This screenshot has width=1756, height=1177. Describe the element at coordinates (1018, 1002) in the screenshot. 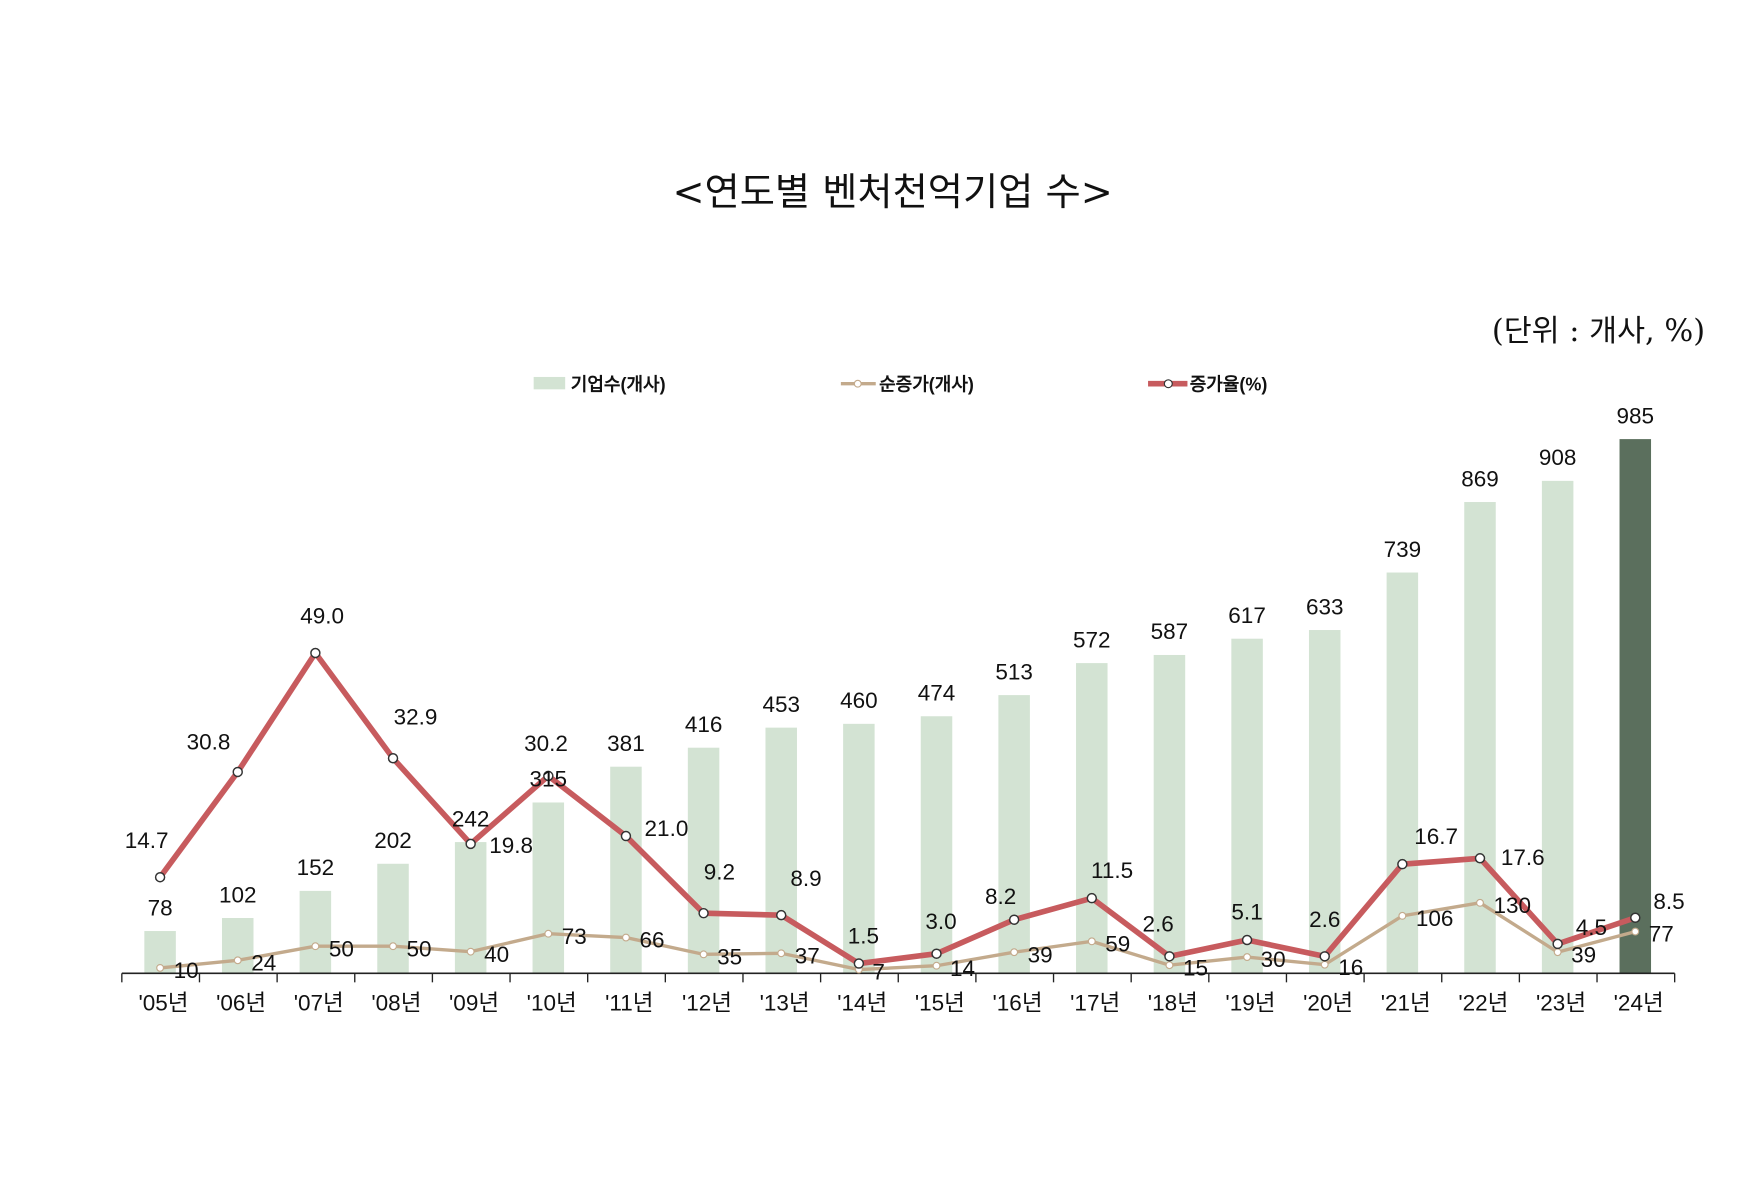

I see `x-tick-label: '16년` at that location.